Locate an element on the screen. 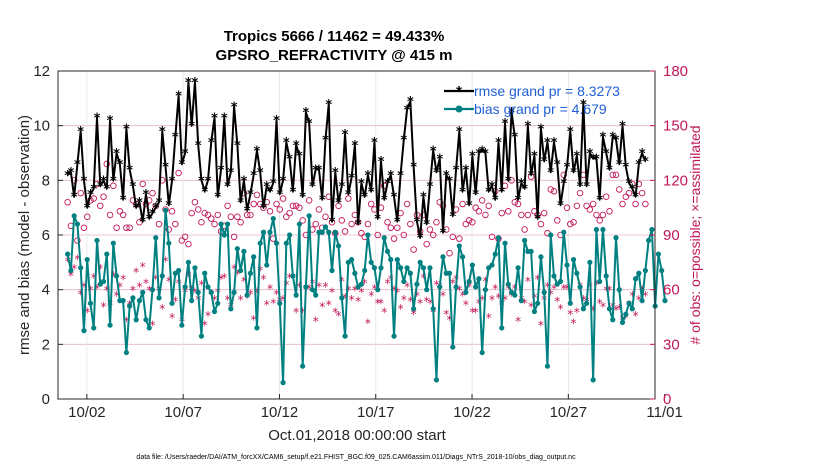 Image resolution: width=830 pixels, height=470 pixels. rmse-point-38: * is located at coordinates (191, 127).